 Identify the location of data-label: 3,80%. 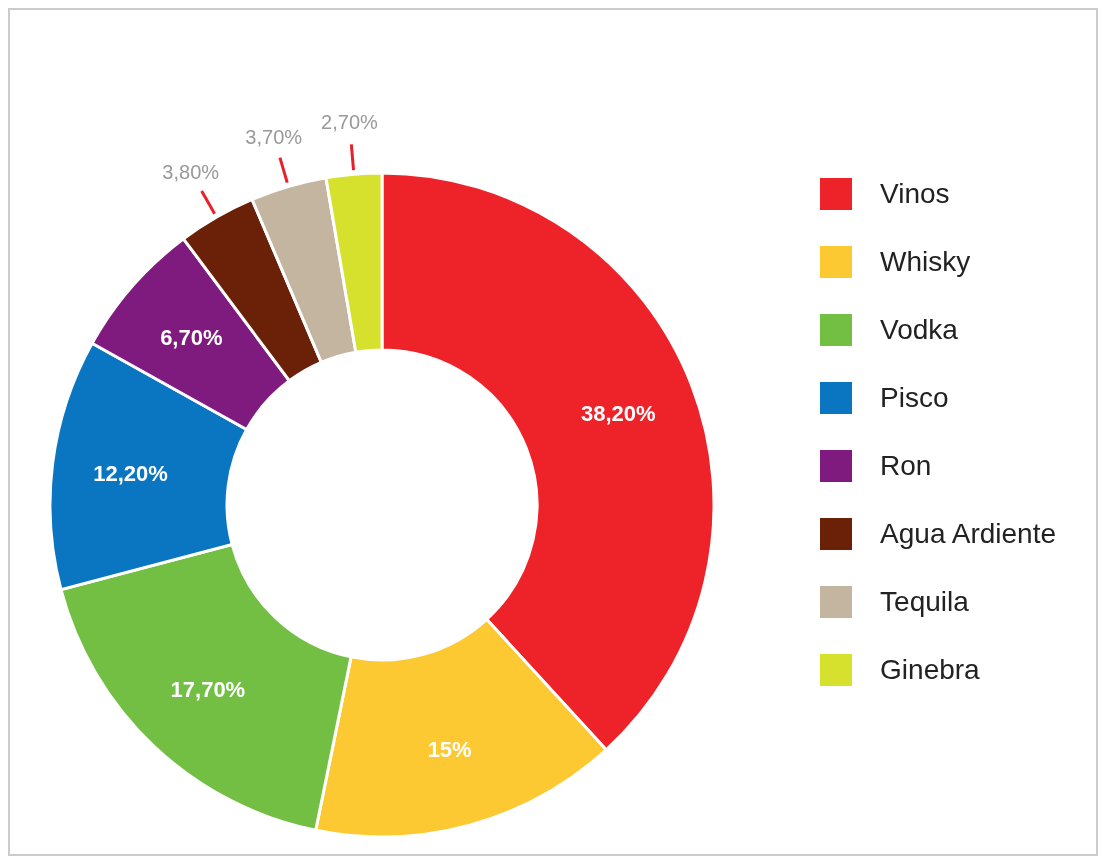
(191, 172).